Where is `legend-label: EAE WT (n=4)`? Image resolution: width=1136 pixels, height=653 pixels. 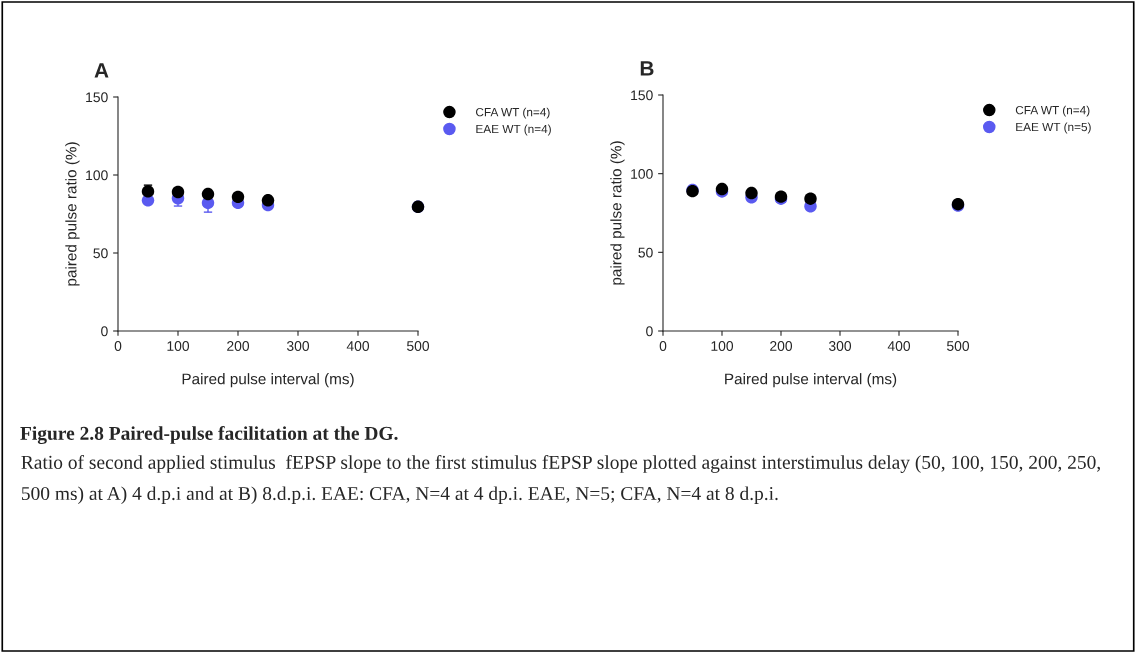 legend-label: EAE WT (n=4) is located at coordinates (513, 130).